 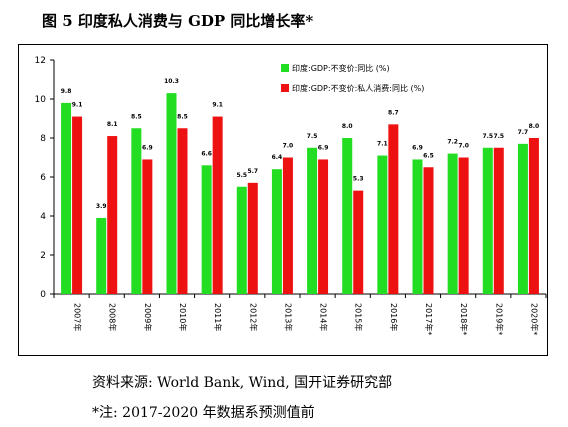 I want to click on x-tick-label: 2009年, so click(x=148, y=317).